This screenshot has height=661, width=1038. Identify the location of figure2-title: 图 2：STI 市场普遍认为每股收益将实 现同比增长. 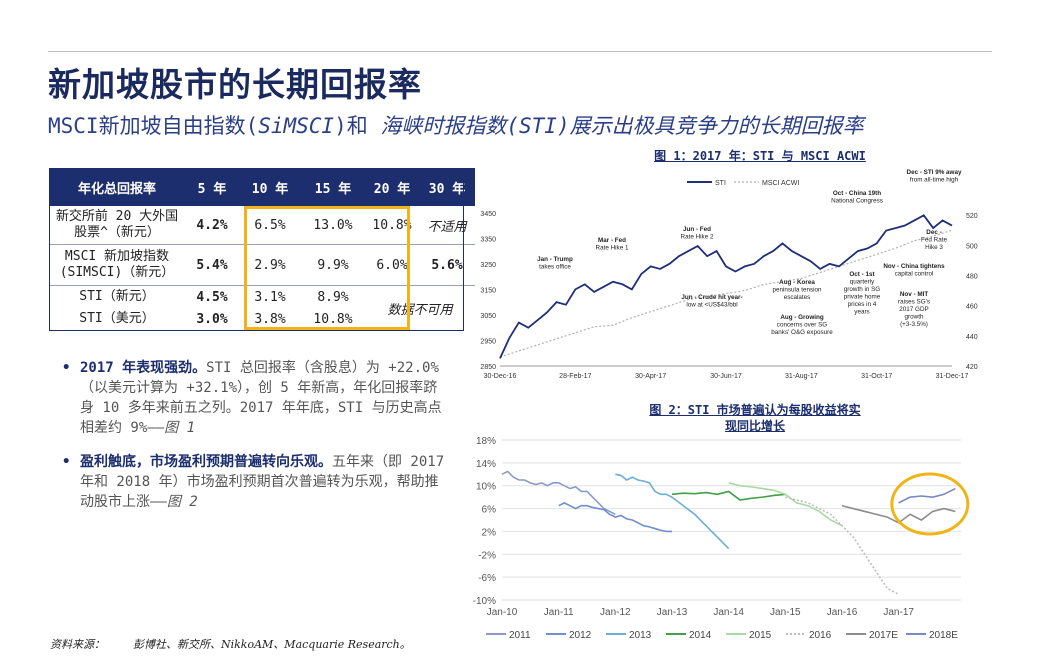
(755, 418).